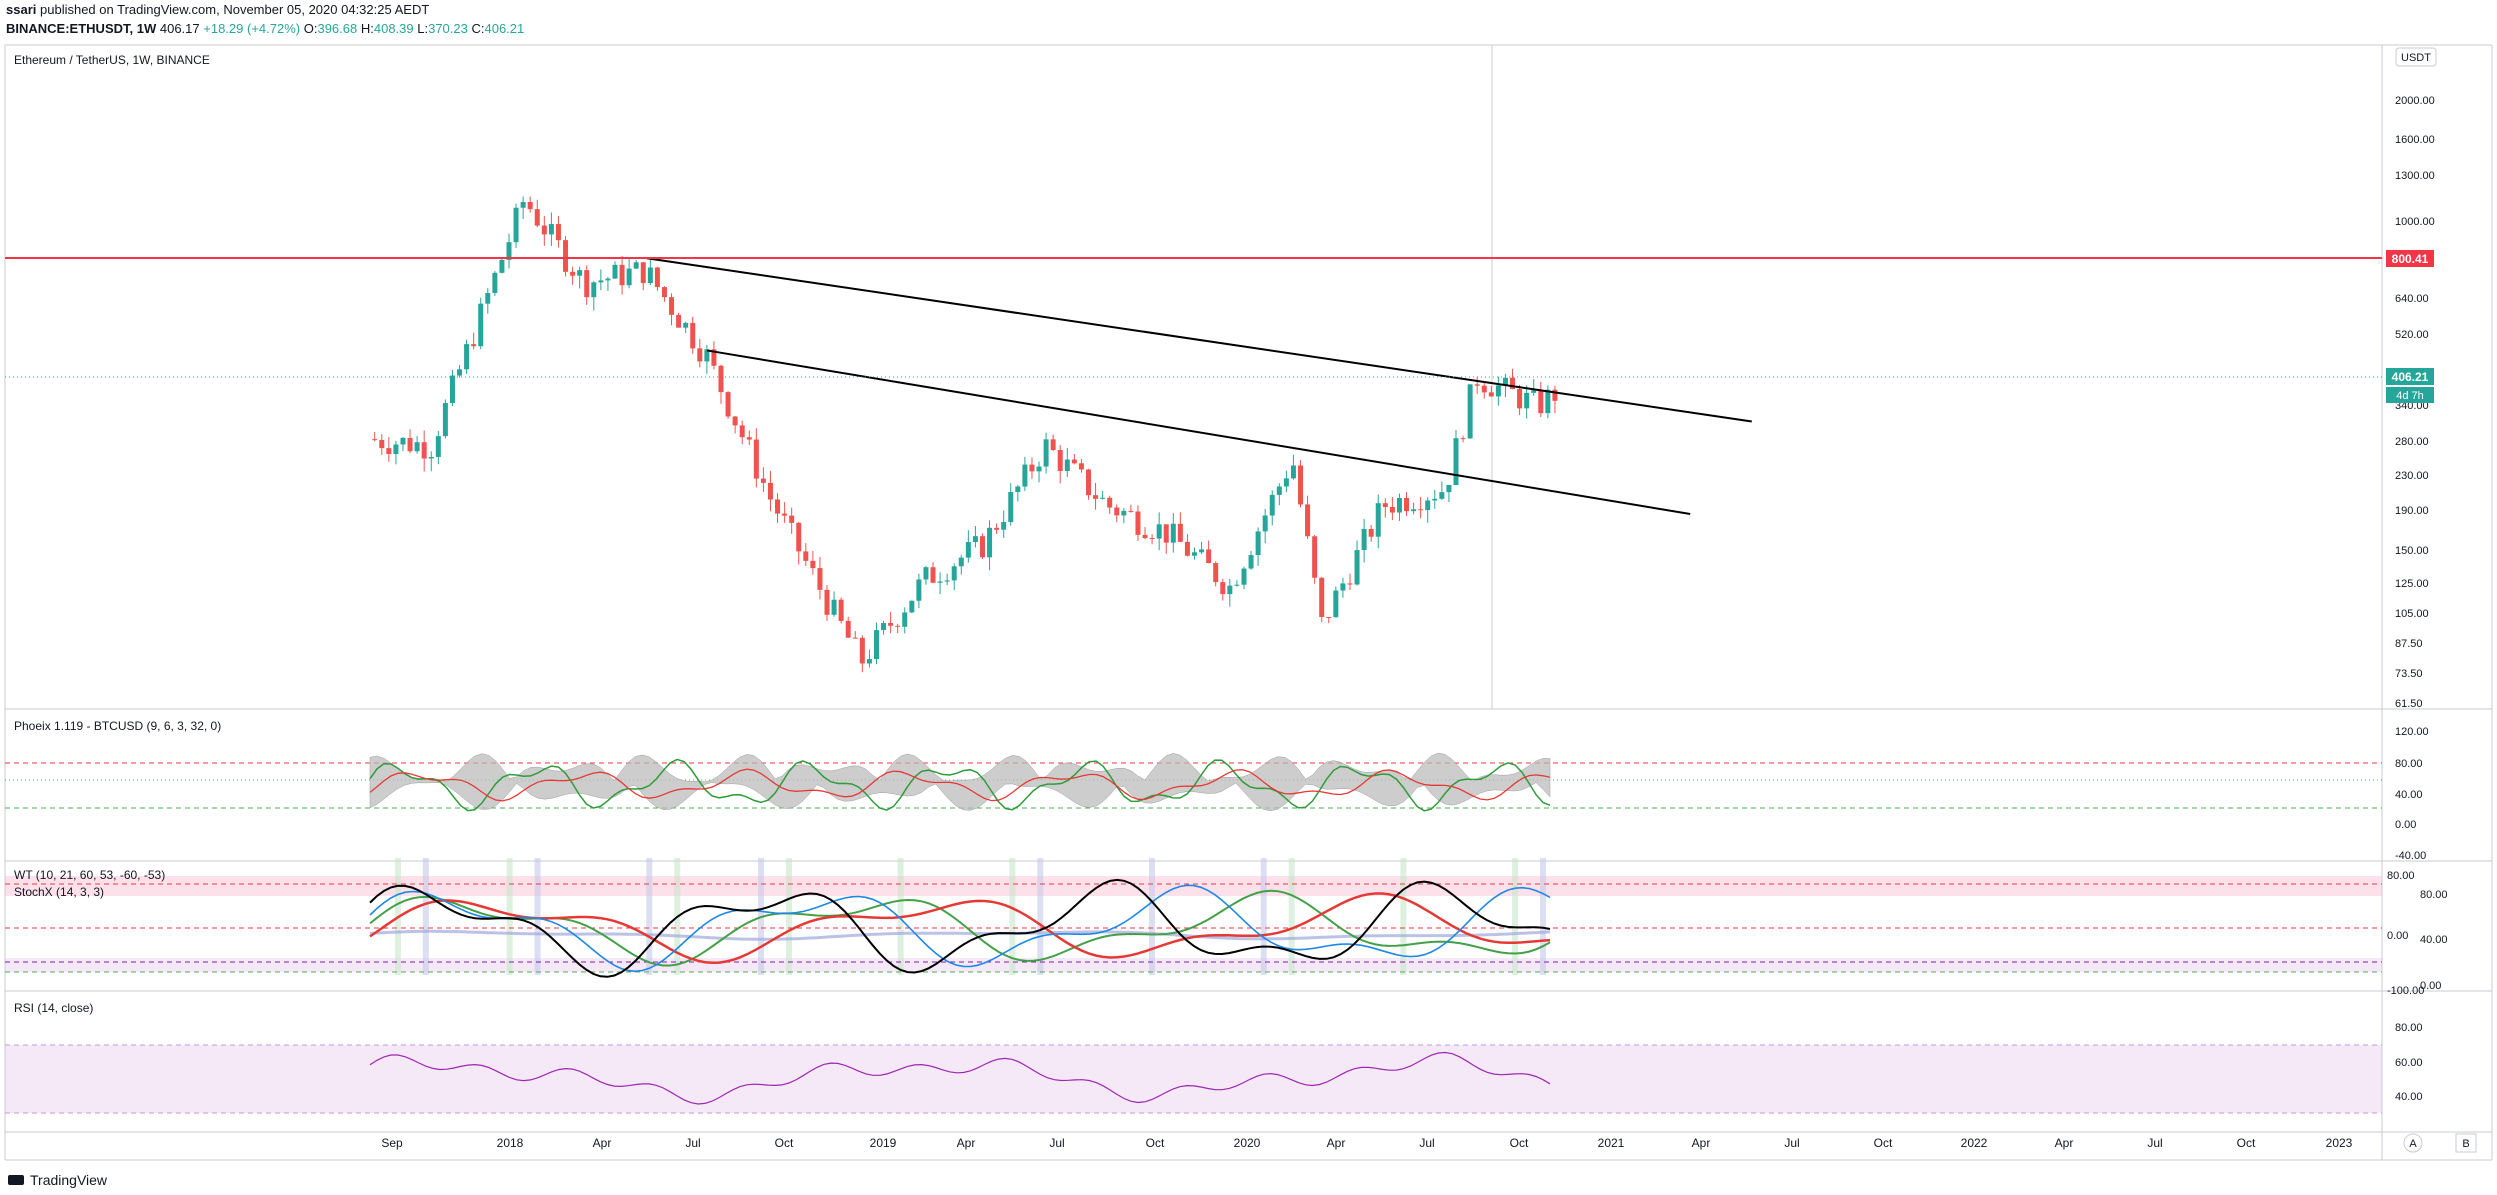 The height and width of the screenshot is (1195, 2497). I want to click on trendlines-group, so click(1198, 386).